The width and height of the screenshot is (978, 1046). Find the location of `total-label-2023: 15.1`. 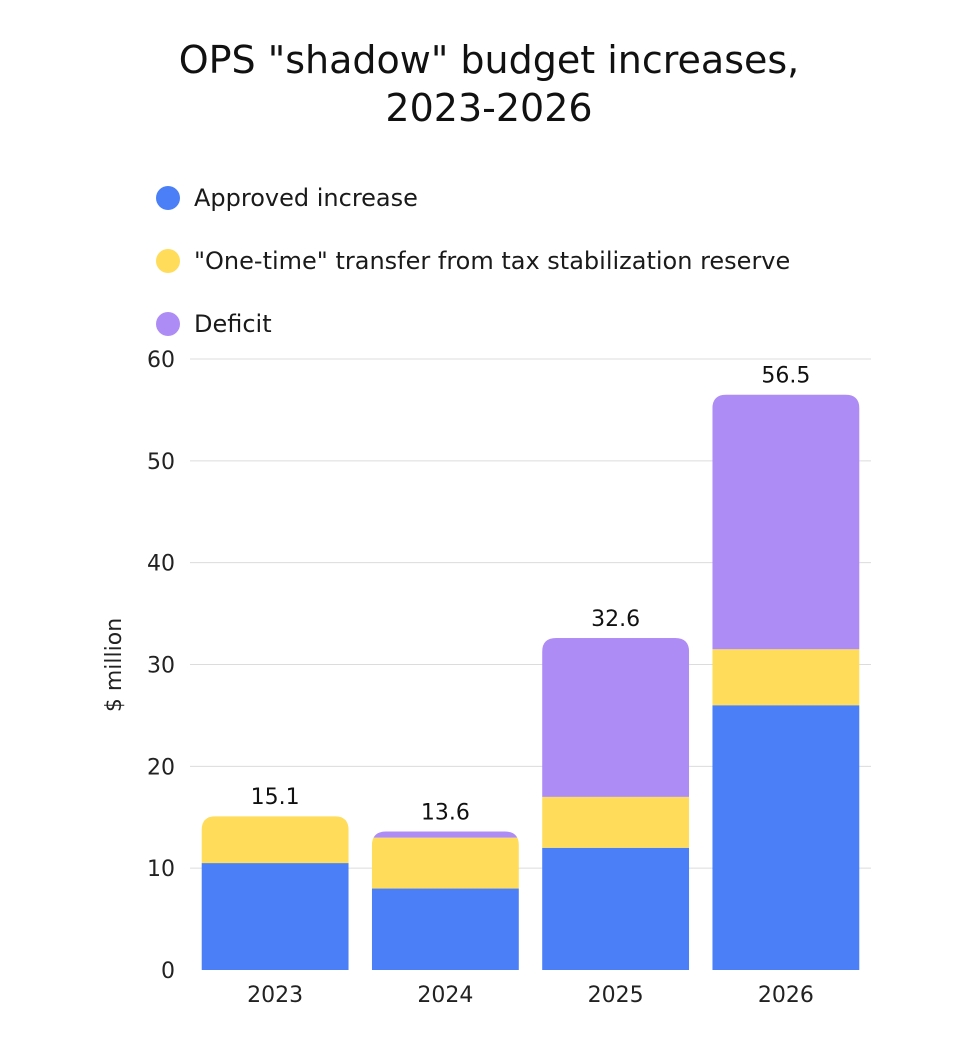

total-label-2023: 15.1 is located at coordinates (275, 797).